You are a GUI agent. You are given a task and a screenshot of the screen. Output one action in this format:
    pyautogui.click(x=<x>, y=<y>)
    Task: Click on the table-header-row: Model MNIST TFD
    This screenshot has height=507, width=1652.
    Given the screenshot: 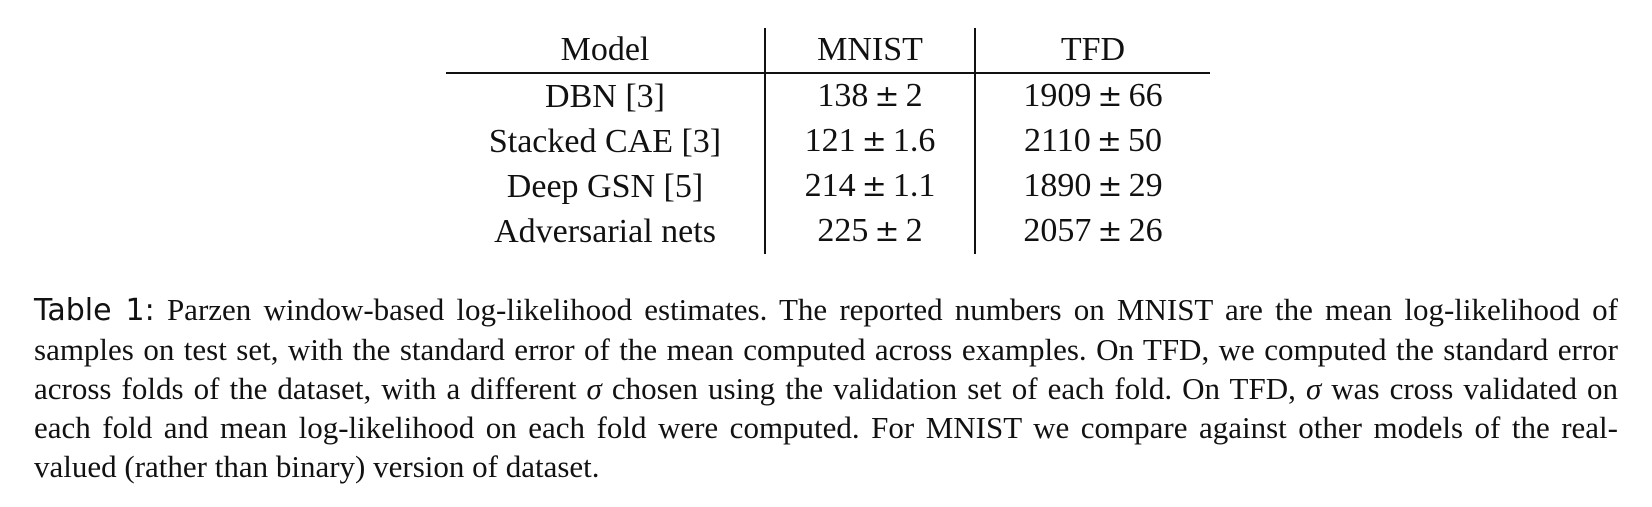 What is the action you would take?
    pyautogui.click(x=828, y=51)
    